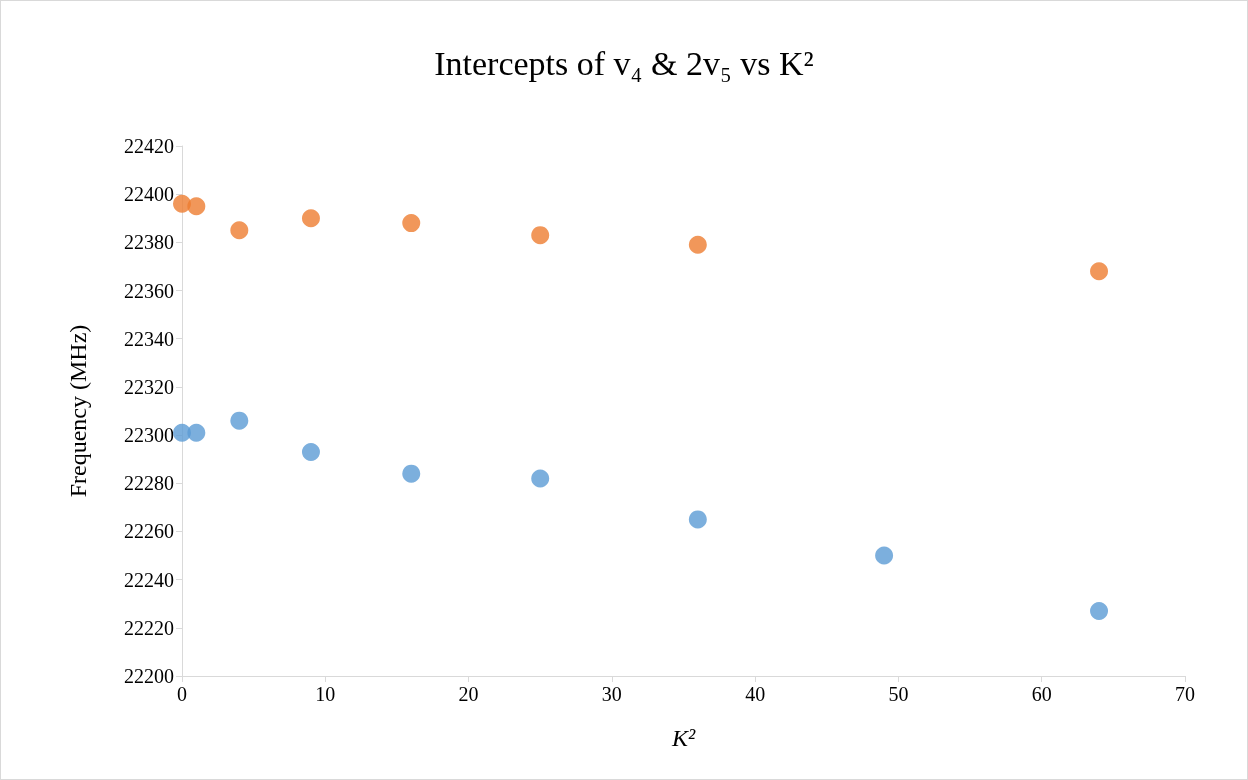 The width and height of the screenshot is (1248, 780). I want to click on x-tick-label: 40, so click(755, 694).